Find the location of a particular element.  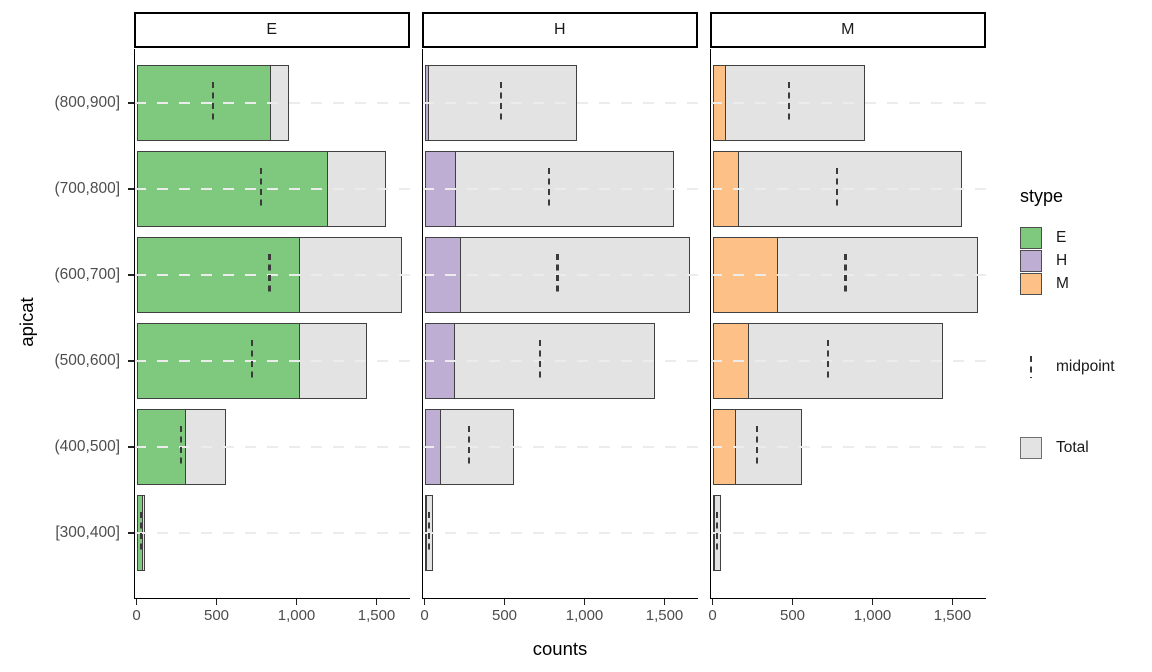

y-axis-label: (400,500] is located at coordinates (87, 446).